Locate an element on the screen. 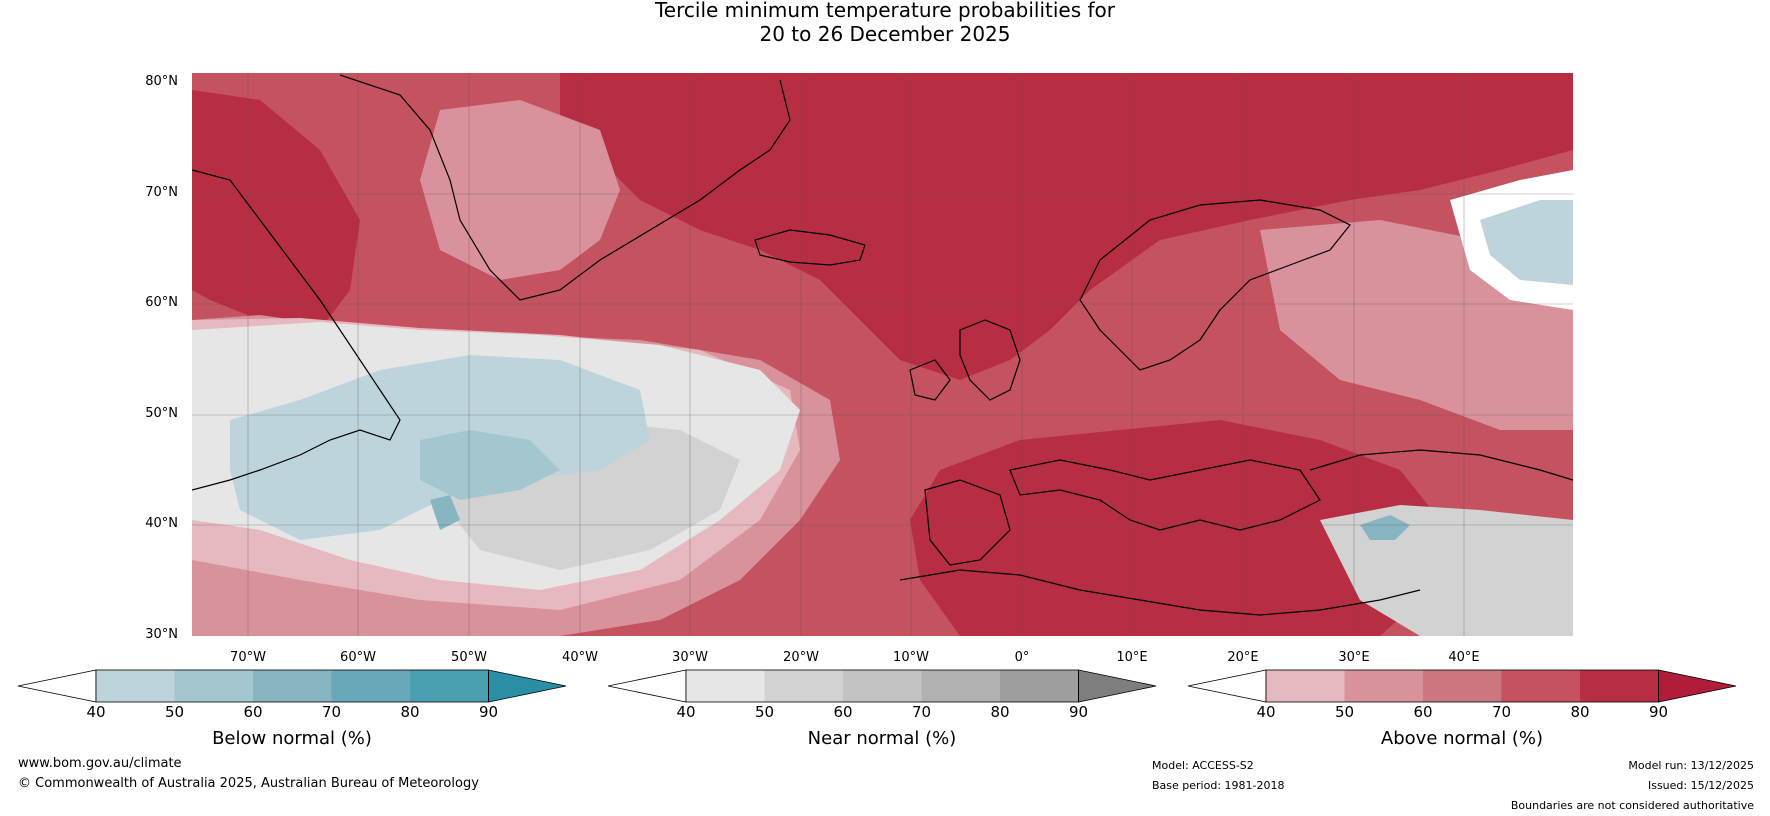 Image resolution: width=1770 pixels, height=816 pixels. lon-label-20e: 20°E is located at coordinates (1243, 657).